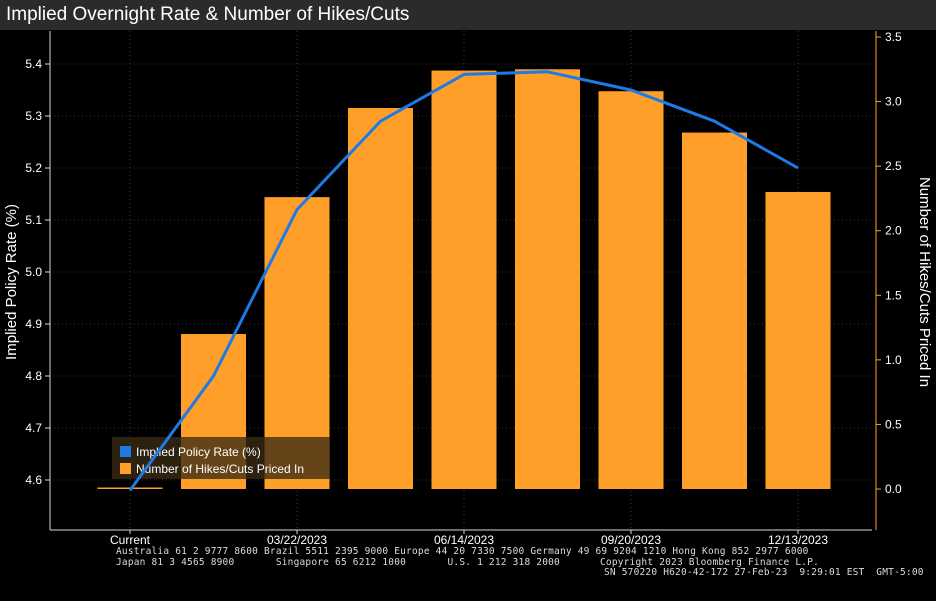  I want to click on legend-box, so click(221, 458).